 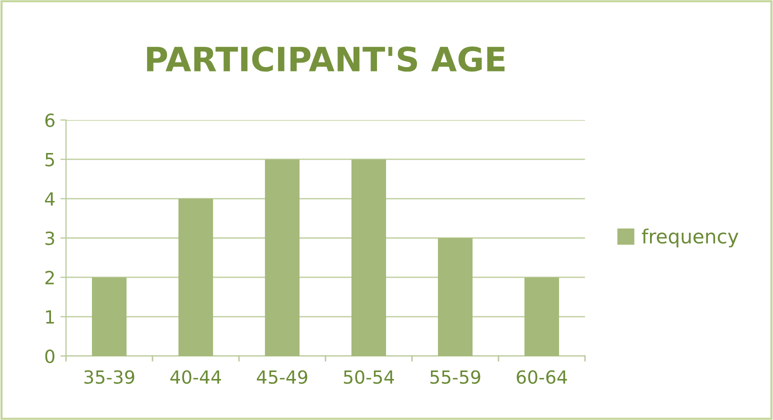 I want to click on x-tick-label: 60-64, so click(x=541, y=377).